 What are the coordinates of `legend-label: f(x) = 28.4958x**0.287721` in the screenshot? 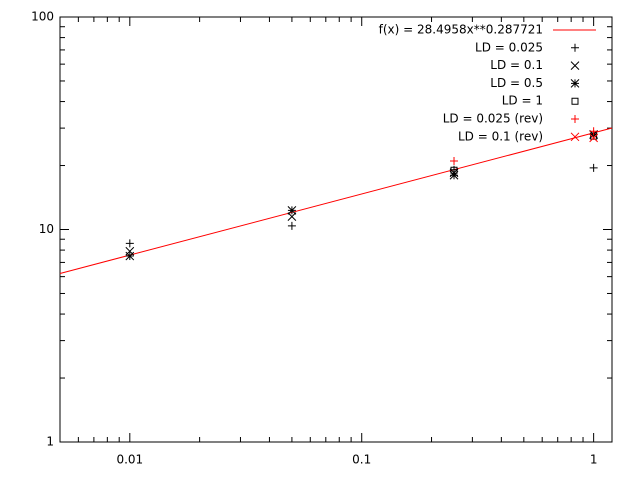 It's located at (461, 30).